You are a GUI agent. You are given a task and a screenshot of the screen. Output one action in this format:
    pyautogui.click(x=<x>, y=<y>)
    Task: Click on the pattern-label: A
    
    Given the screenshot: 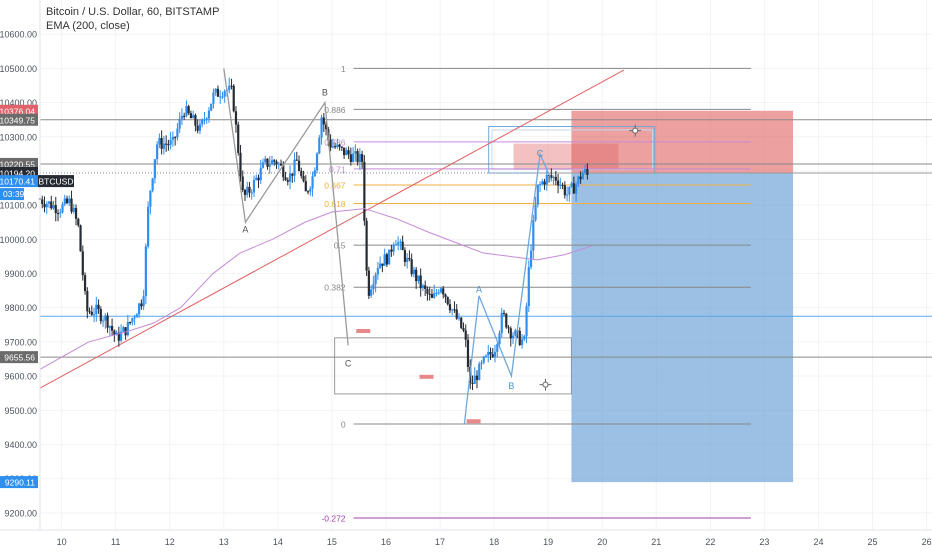 What is the action you would take?
    pyautogui.click(x=245, y=230)
    